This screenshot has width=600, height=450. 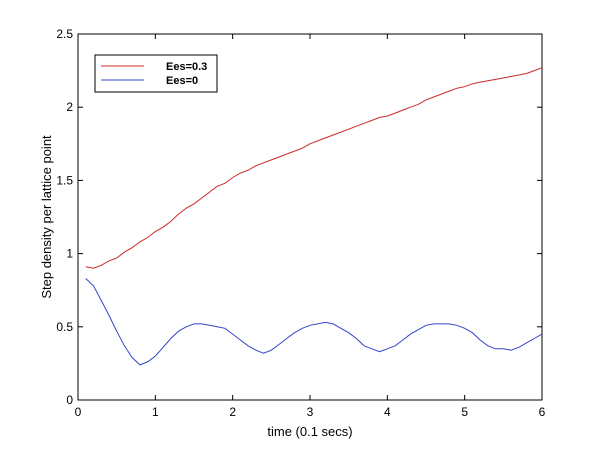 I want to click on x-tick-label: 1, so click(x=155, y=412).